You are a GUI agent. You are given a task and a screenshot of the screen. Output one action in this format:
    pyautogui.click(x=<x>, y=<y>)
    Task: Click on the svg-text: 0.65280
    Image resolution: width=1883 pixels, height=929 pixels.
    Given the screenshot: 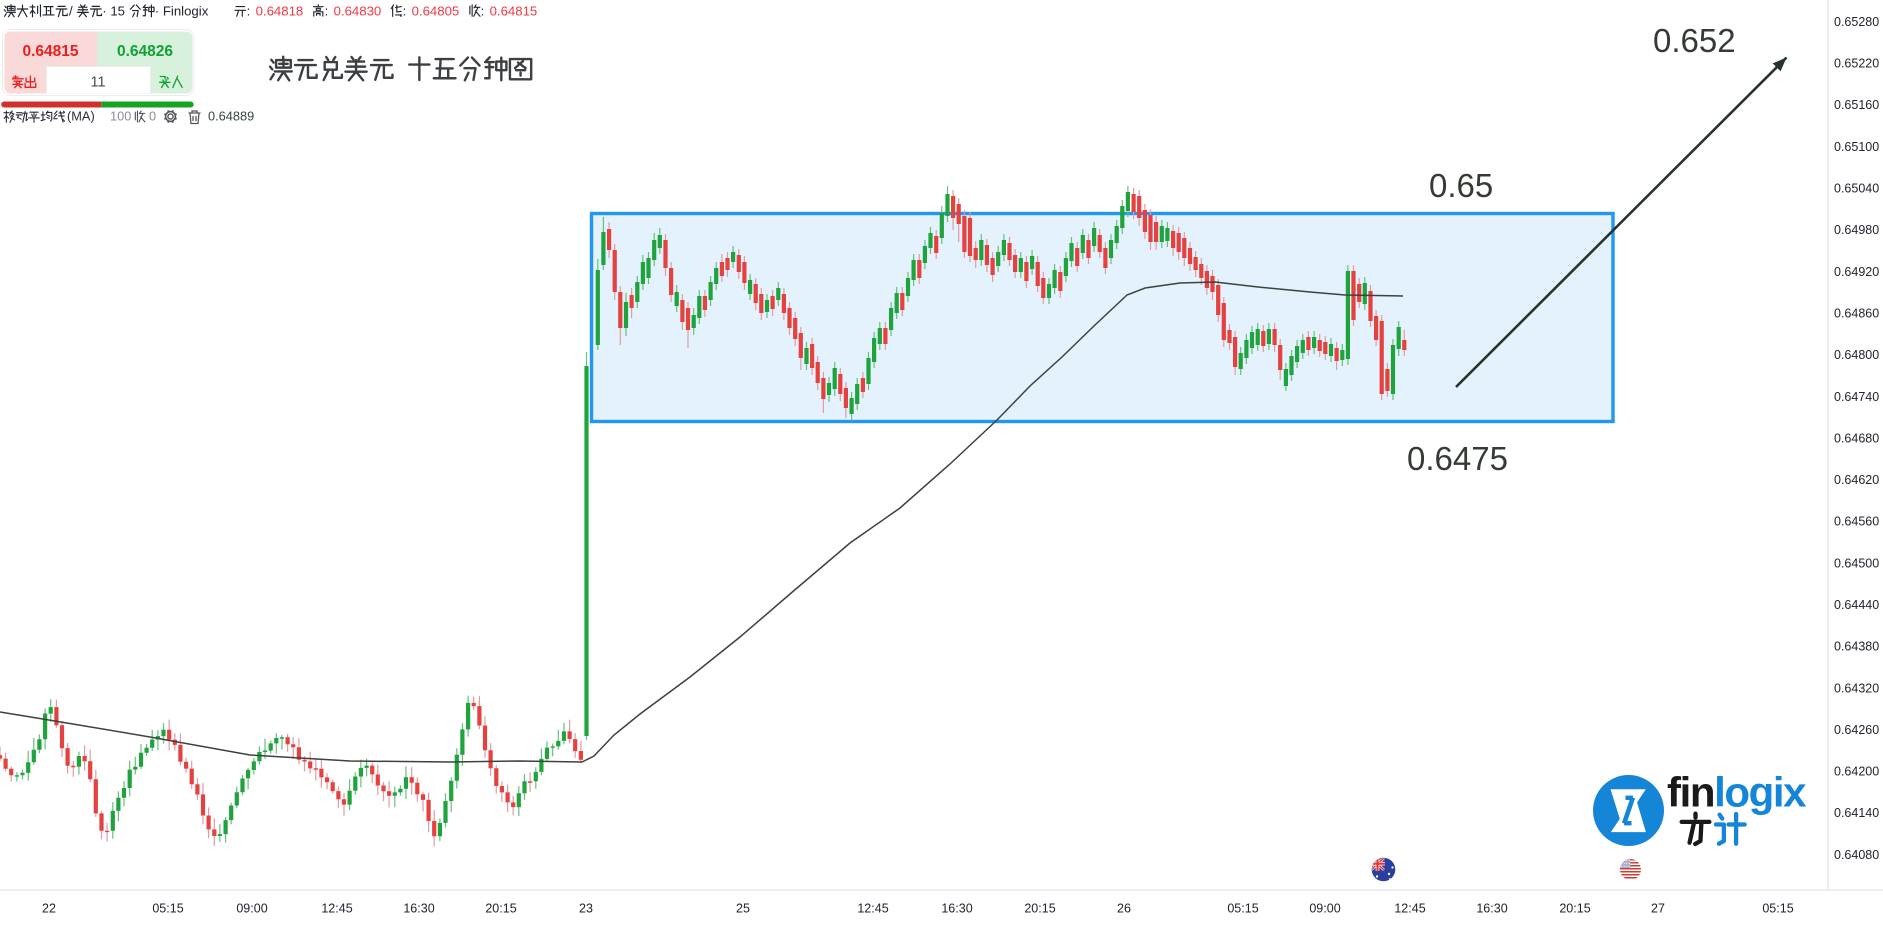 What is the action you would take?
    pyautogui.click(x=1856, y=22)
    